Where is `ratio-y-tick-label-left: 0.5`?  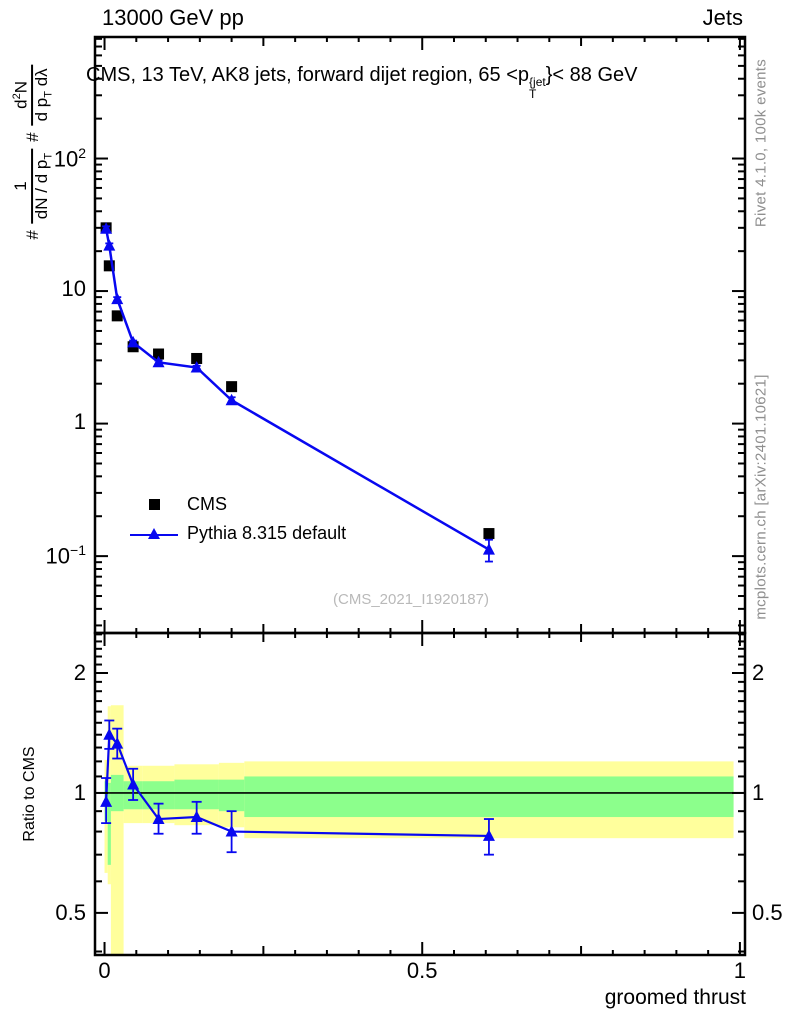
ratio-y-tick-label-left: 0.5 is located at coordinates (70, 912).